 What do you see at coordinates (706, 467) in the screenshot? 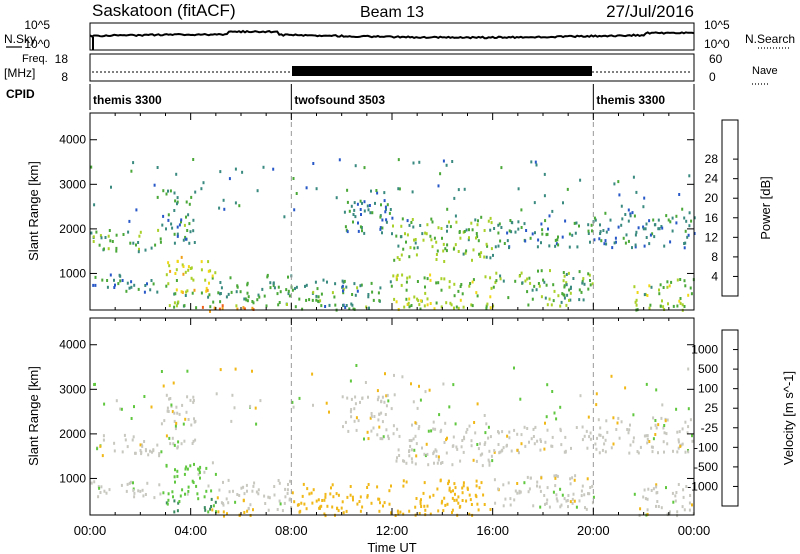
I see `colorbar-tick-label: -500` at bounding box center [706, 467].